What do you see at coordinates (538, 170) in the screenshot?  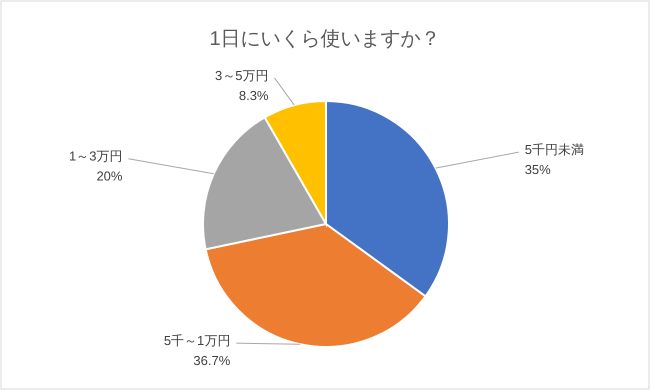 I see `data-label: 35%` at bounding box center [538, 170].